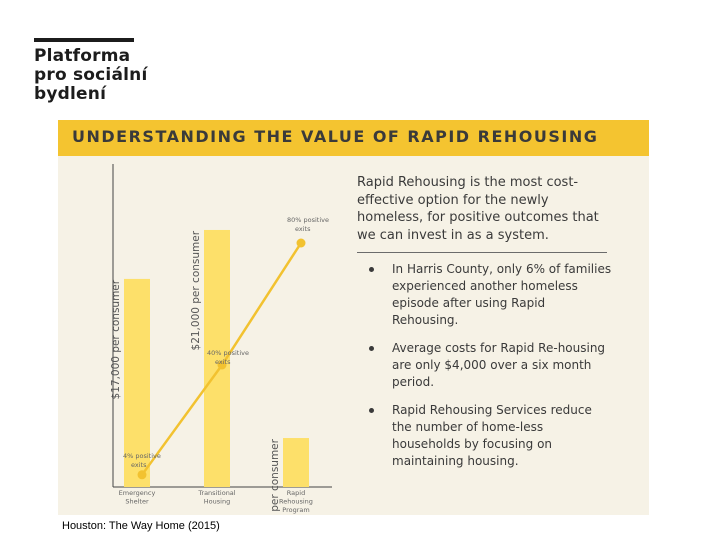 This screenshot has width=720, height=540. Describe the element at coordinates (228, 357) in the screenshot. I see `exits-label-1: 40% positive exits` at that location.